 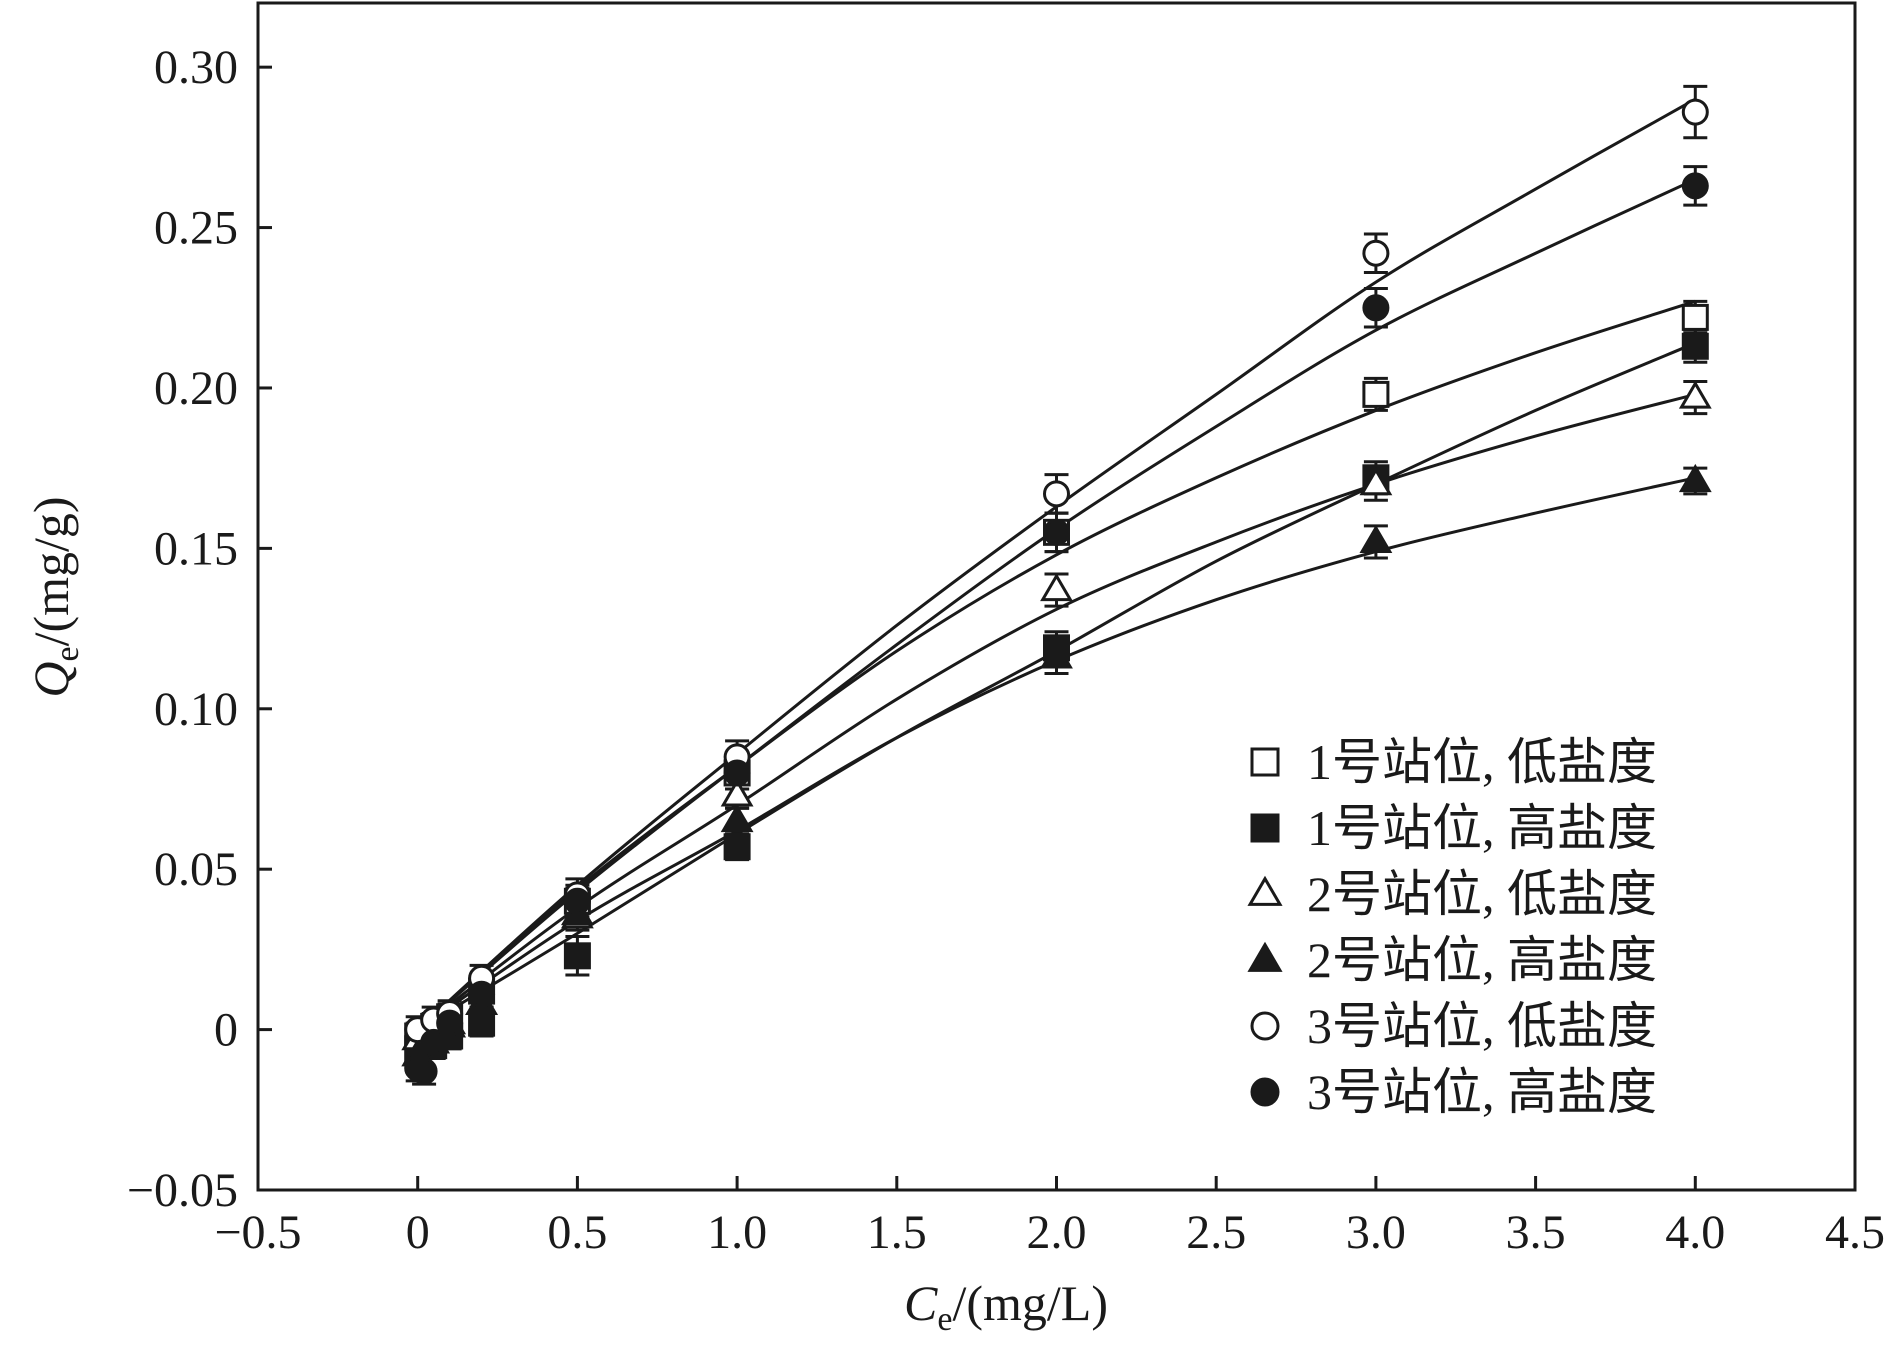 I want to click on y-tick-label: 0.10, so click(x=196, y=709).